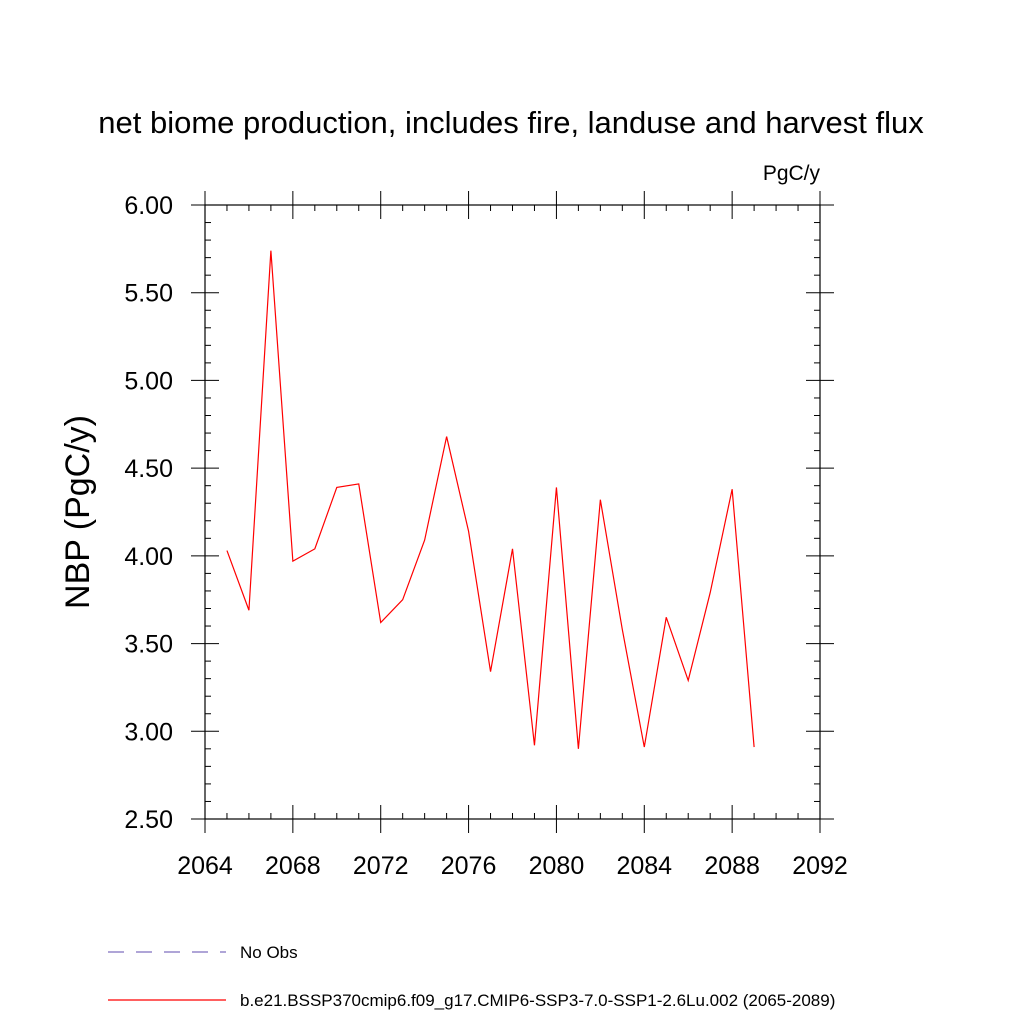 This screenshot has width=1024, height=1024. Describe the element at coordinates (644, 866) in the screenshot. I see `x-tick-label: 2084` at that location.